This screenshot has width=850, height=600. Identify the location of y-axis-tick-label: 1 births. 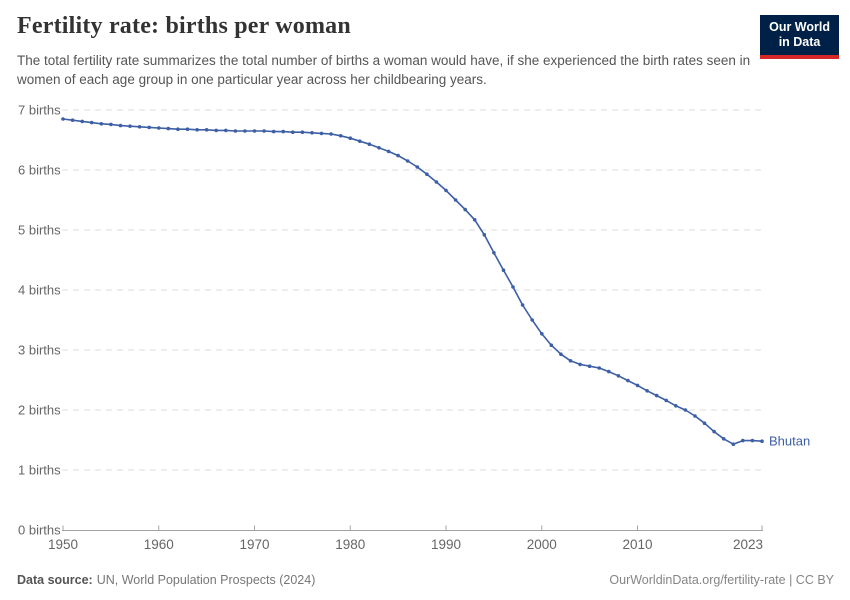
(39, 470).